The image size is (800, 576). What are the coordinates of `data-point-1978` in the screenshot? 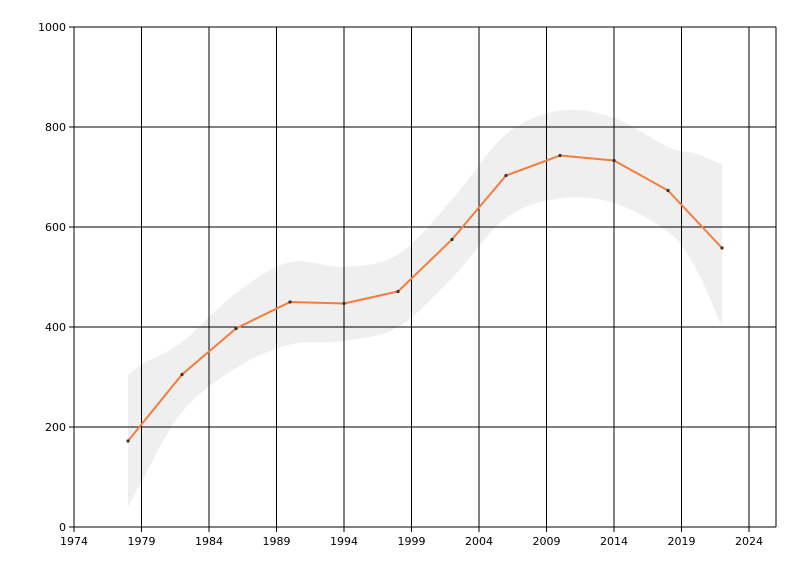 It's located at (128, 441).